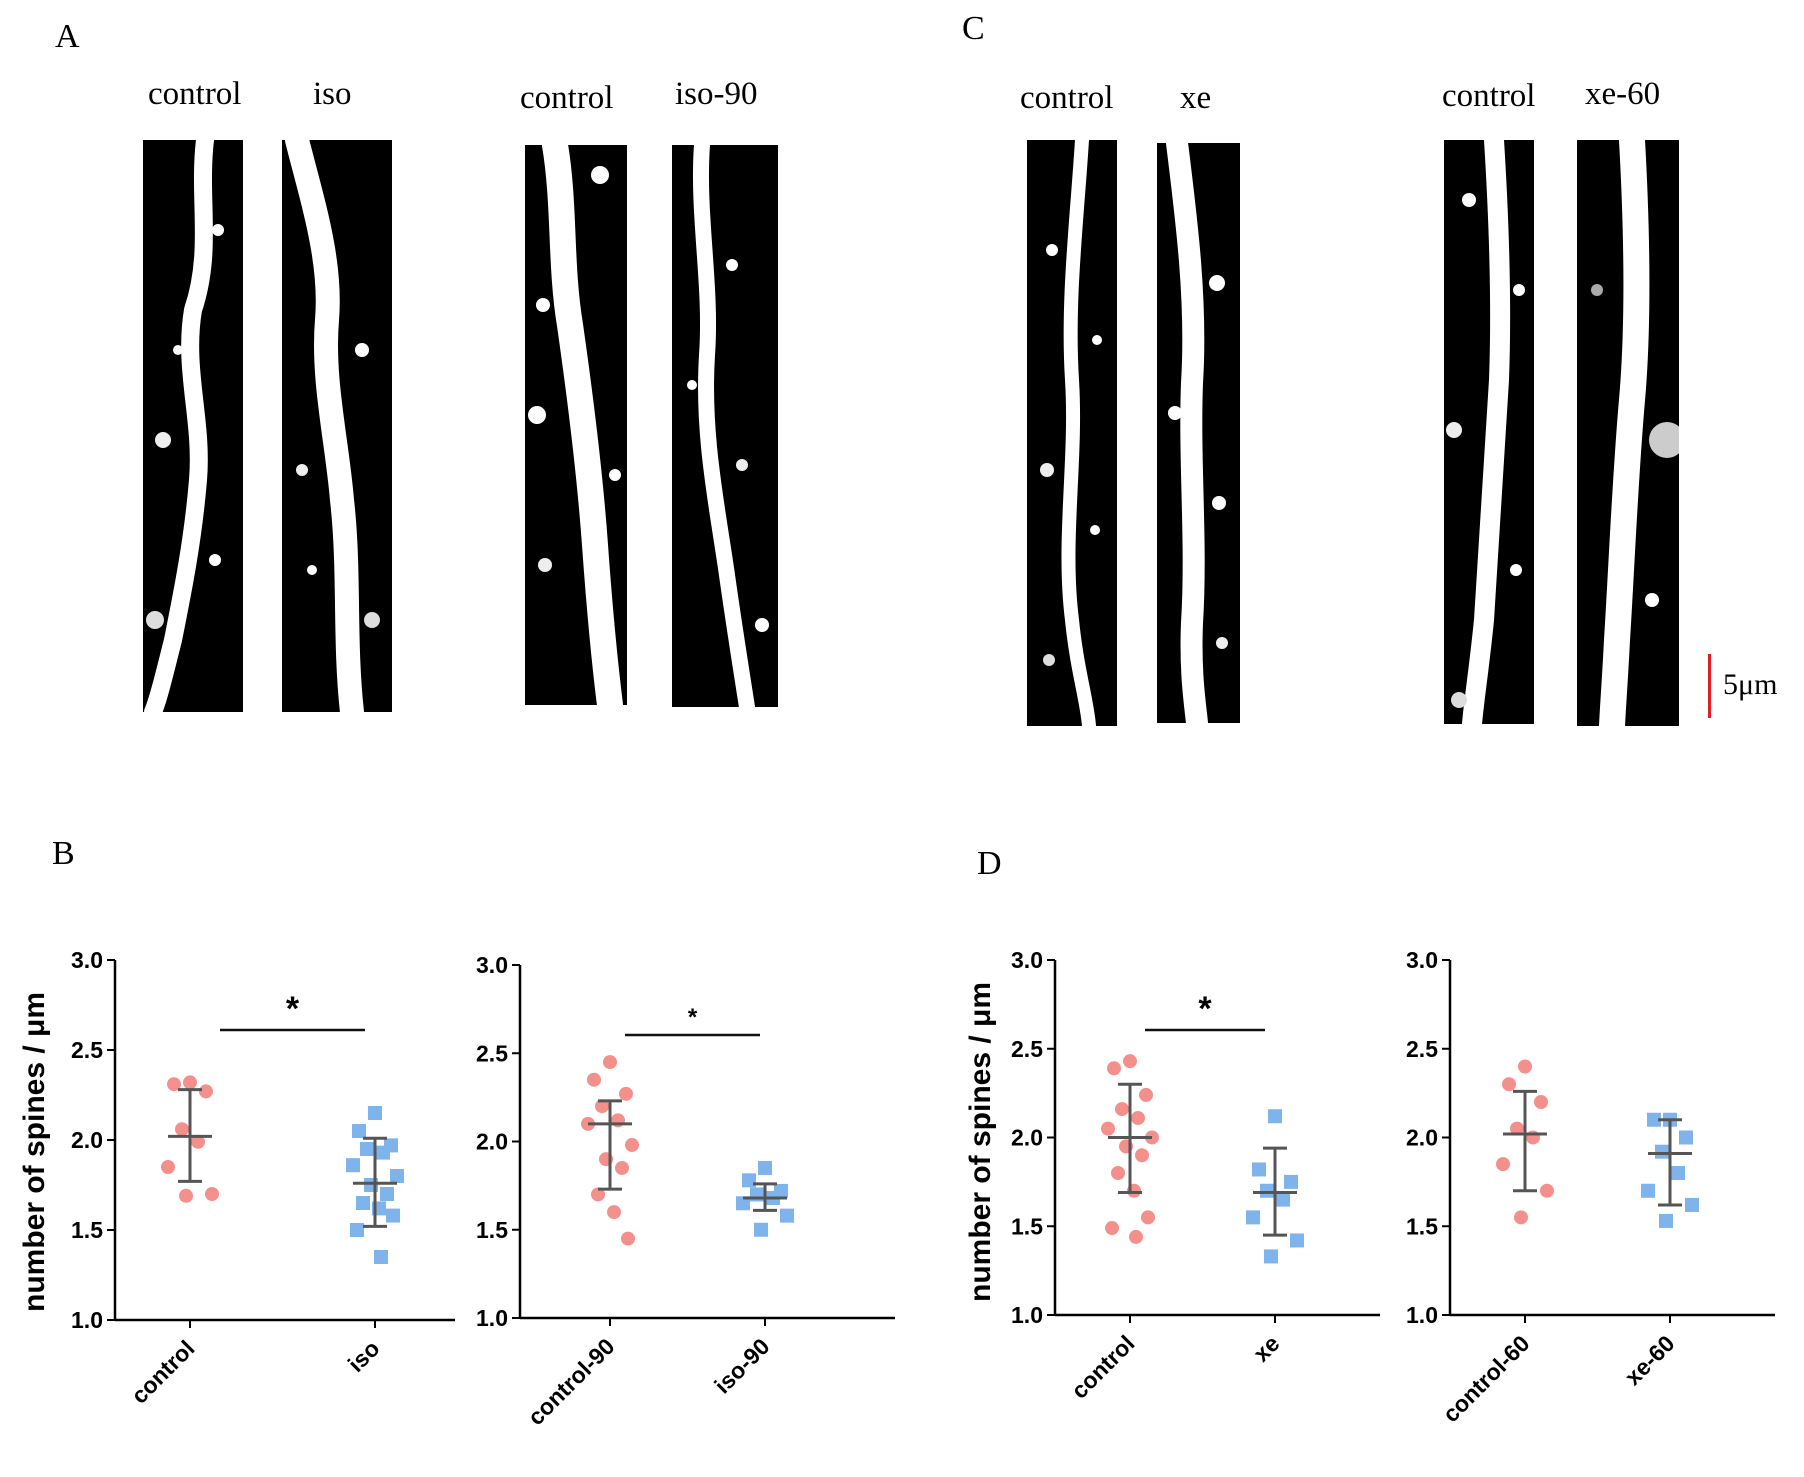 The height and width of the screenshot is (1477, 1804). I want to click on plot-b-right-svg: 1.0 1.5 2.0 2.5 3.0 control-90 iso-90 *, so click(685, 1191).